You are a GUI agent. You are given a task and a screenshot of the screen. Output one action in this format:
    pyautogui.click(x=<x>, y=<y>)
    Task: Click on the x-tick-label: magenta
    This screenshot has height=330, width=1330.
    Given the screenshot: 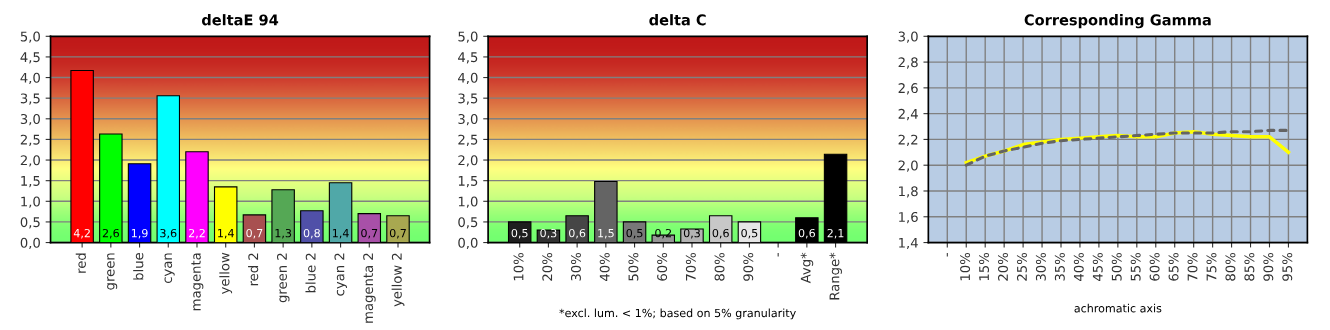 What is the action you would take?
    pyautogui.click(x=197, y=282)
    